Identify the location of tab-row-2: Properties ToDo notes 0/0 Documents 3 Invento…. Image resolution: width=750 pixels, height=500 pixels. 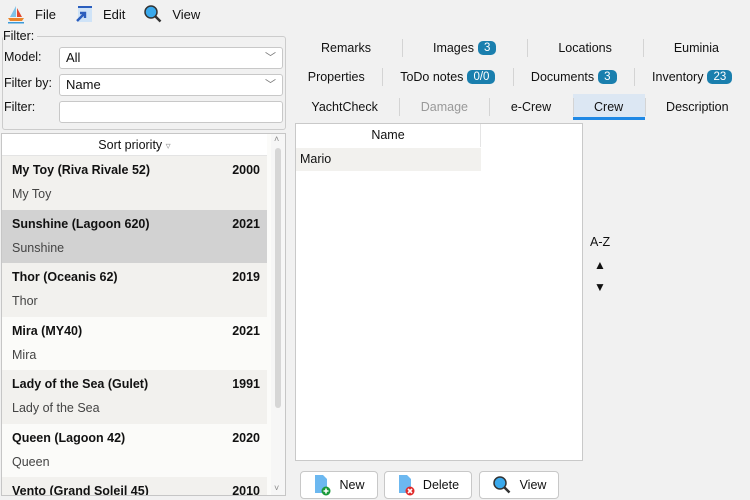
(520, 77).